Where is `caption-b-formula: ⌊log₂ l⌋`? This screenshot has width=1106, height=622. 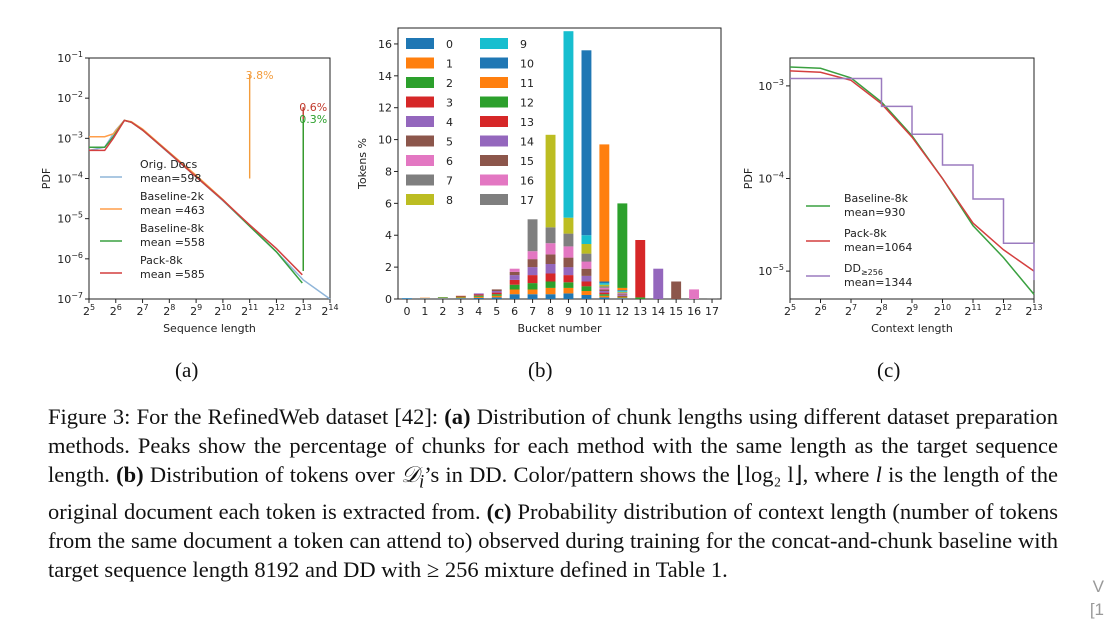
caption-b-formula: ⌊log₂ l⌋ is located at coordinates (769, 474).